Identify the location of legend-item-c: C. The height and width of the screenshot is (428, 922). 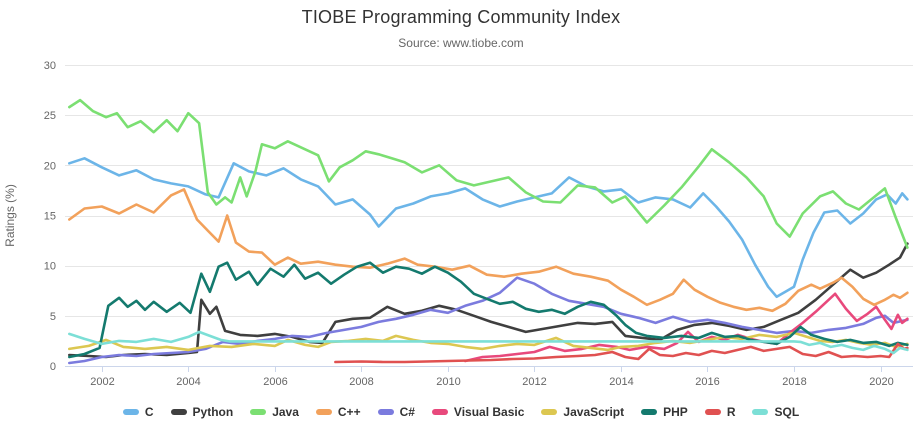
(138, 412).